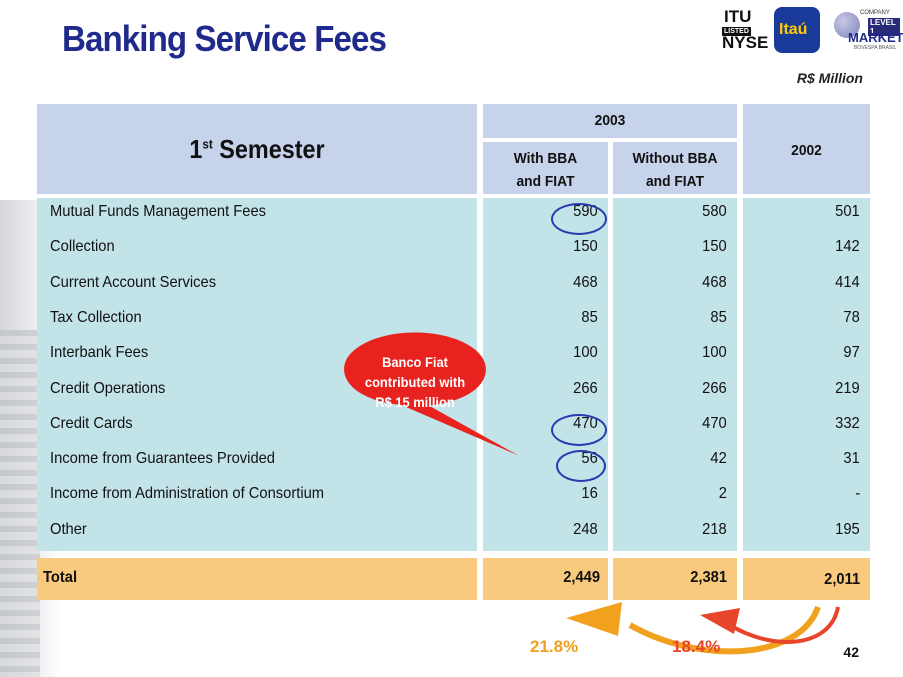  Describe the element at coordinates (585, 529) in the screenshot. I see `row-with-value: 248` at that location.